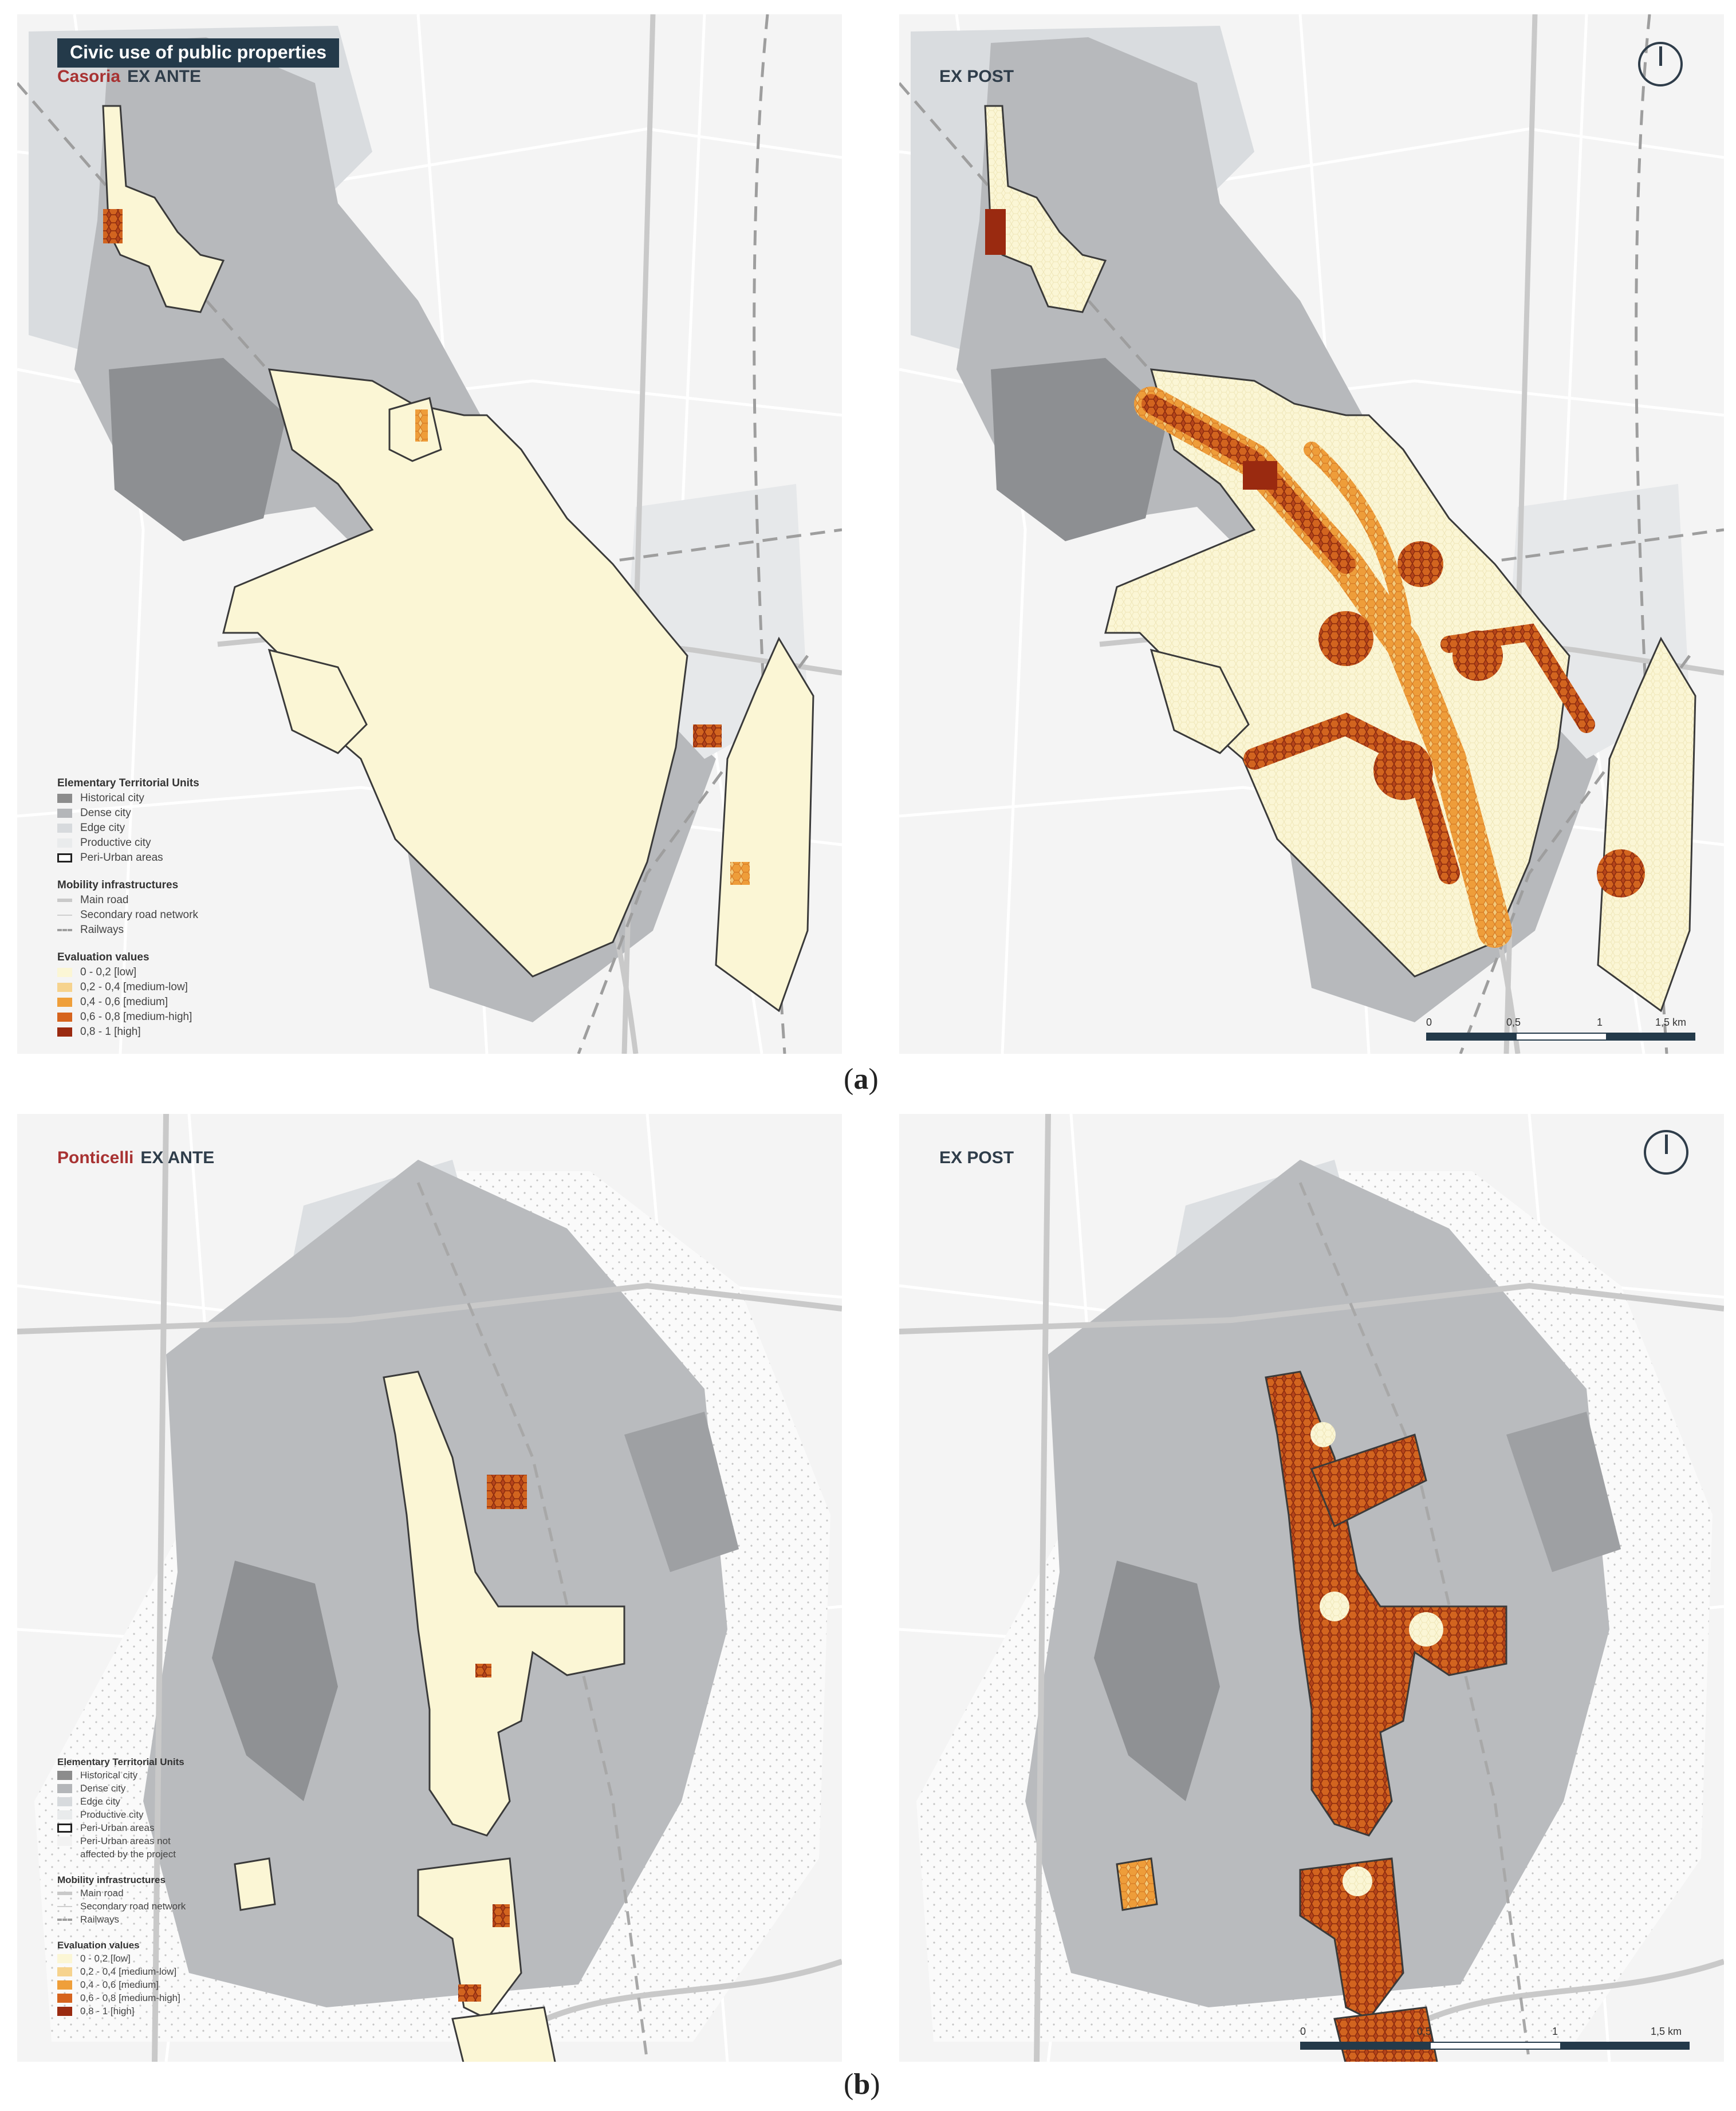 This screenshot has height=2111, width=1736. Describe the element at coordinates (504, 1604) in the screenshot. I see `peri-urban-spine` at that location.